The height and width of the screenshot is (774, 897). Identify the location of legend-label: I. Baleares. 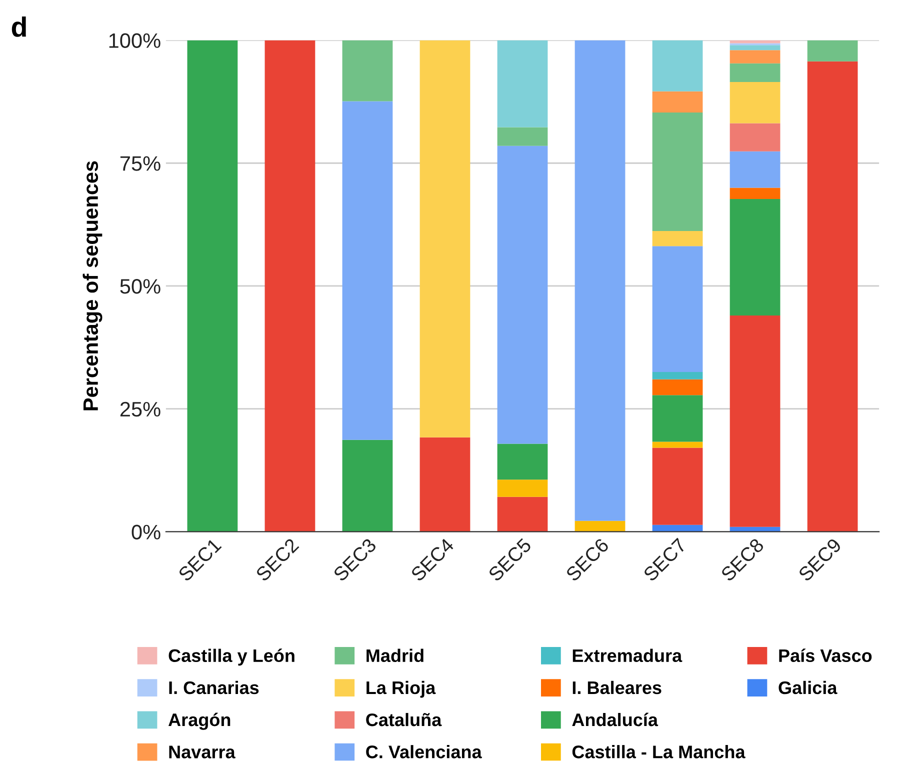
(617, 687).